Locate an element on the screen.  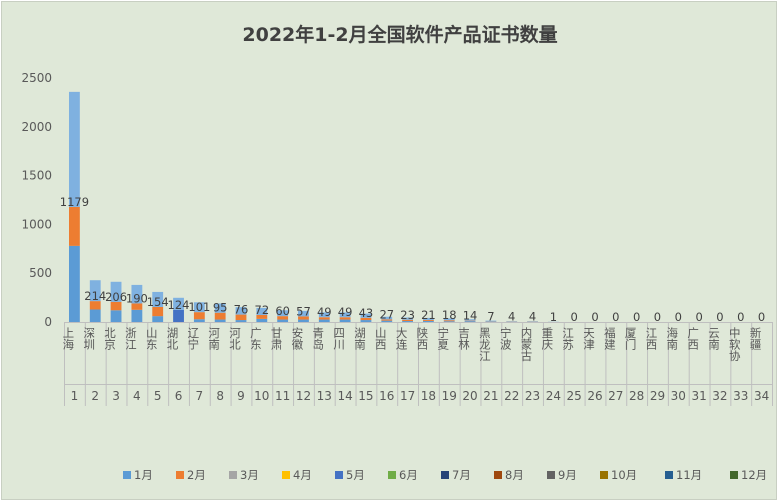
x-rank-label: 31 is located at coordinates (698, 396).